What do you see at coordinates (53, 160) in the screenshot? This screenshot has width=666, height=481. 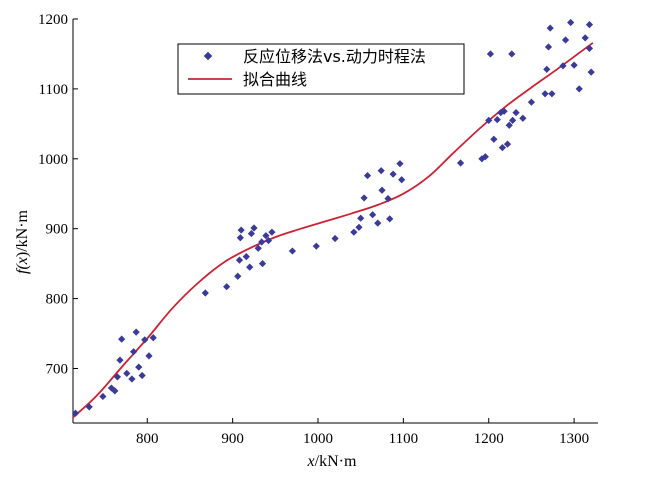 I see `y-tick-label: 1000` at bounding box center [53, 160].